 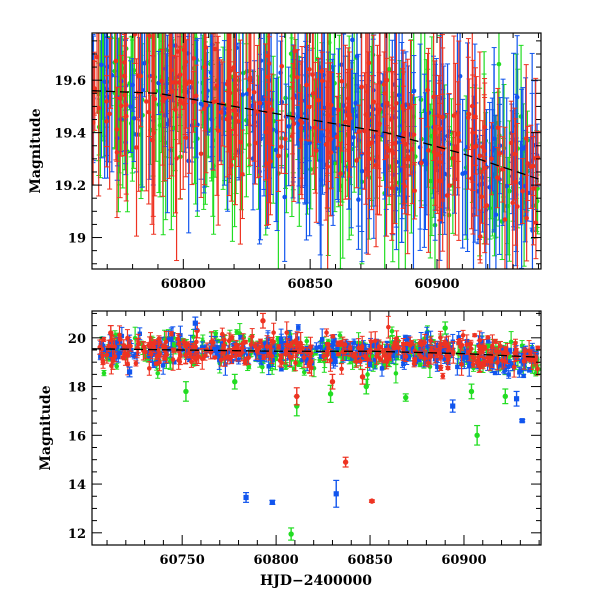 What do you see at coordinates (319, 350) in the screenshot?
I see `bottom-band-layer` at bounding box center [319, 350].